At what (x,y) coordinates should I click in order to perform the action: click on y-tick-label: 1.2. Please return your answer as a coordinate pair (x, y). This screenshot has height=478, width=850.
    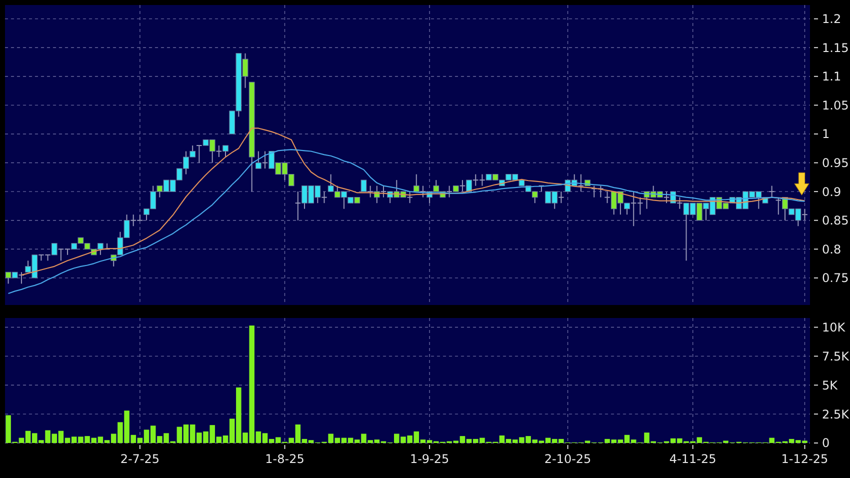
    Looking at the image, I should click on (832, 19).